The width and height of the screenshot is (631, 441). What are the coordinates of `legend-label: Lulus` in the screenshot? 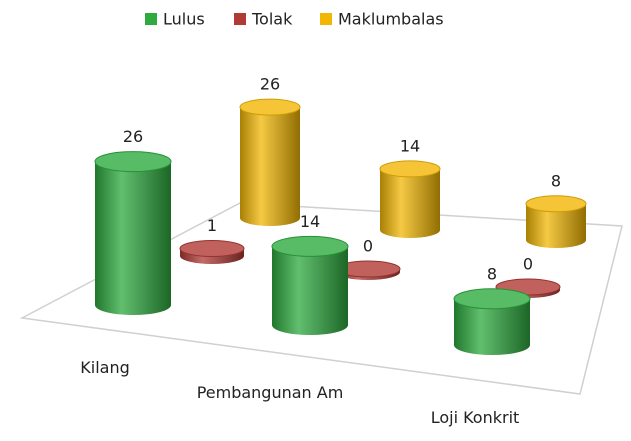 It's located at (184, 19).